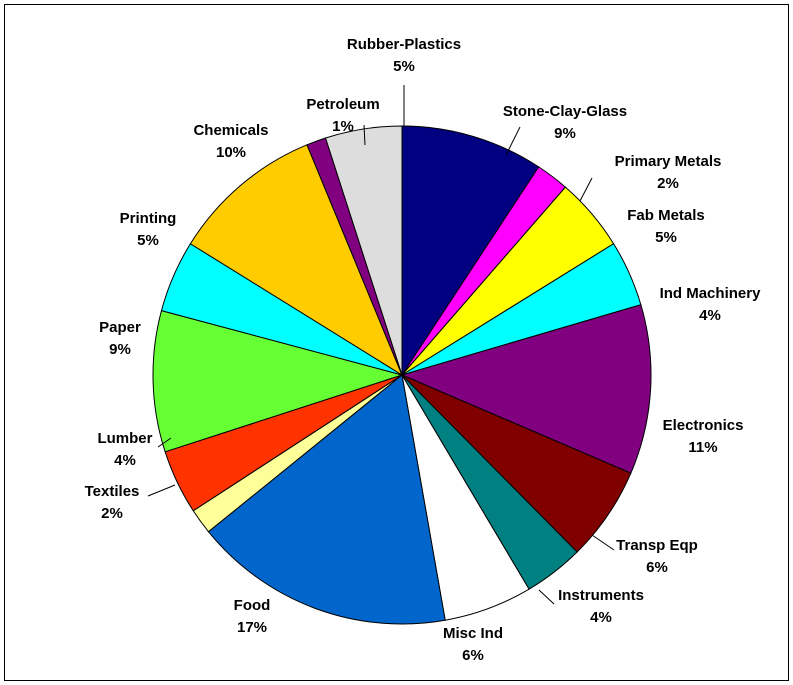 This screenshot has height=685, width=793. What do you see at coordinates (112, 491) in the screenshot?
I see `slice-label-name: Textiles` at bounding box center [112, 491].